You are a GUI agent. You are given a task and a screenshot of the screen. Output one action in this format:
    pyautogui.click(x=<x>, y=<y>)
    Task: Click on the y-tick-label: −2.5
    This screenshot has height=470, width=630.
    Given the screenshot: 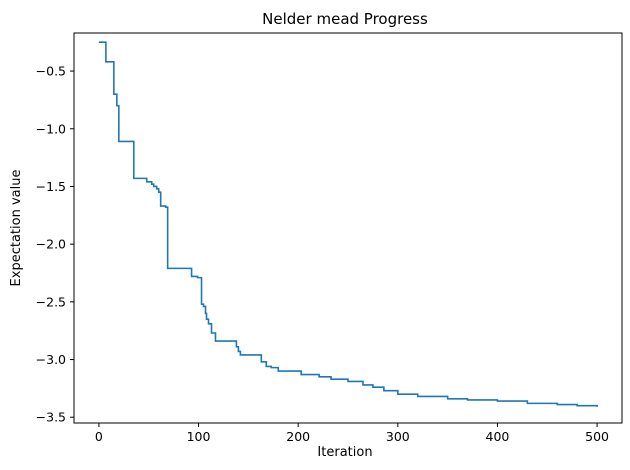 What is the action you would take?
    pyautogui.click(x=51, y=301)
    